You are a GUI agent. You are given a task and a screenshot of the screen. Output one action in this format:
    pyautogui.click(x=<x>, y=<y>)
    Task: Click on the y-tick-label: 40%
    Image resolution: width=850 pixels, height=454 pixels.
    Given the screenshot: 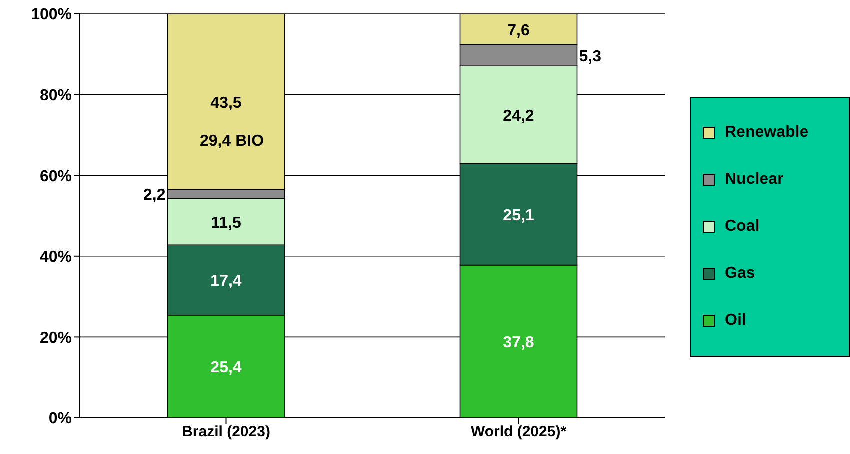 What is the action you would take?
    pyautogui.click(x=56, y=257)
    